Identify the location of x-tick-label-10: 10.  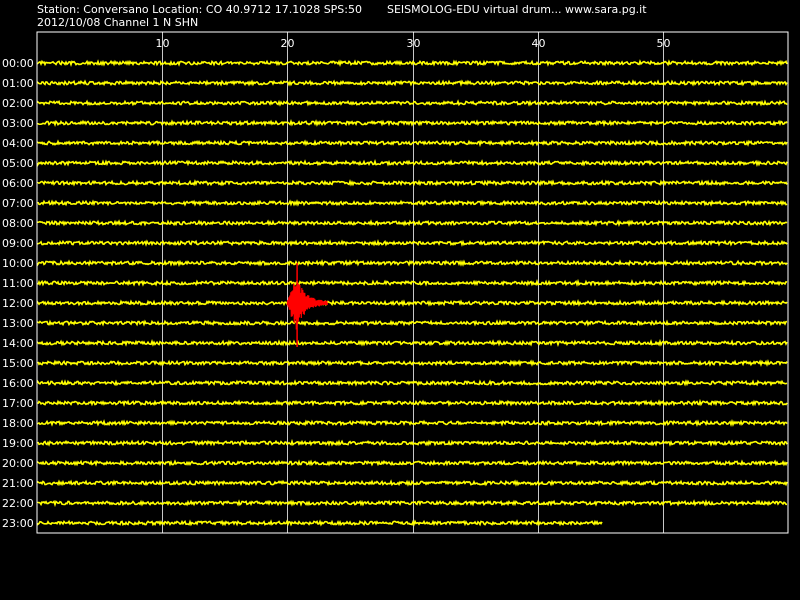
(163, 43).